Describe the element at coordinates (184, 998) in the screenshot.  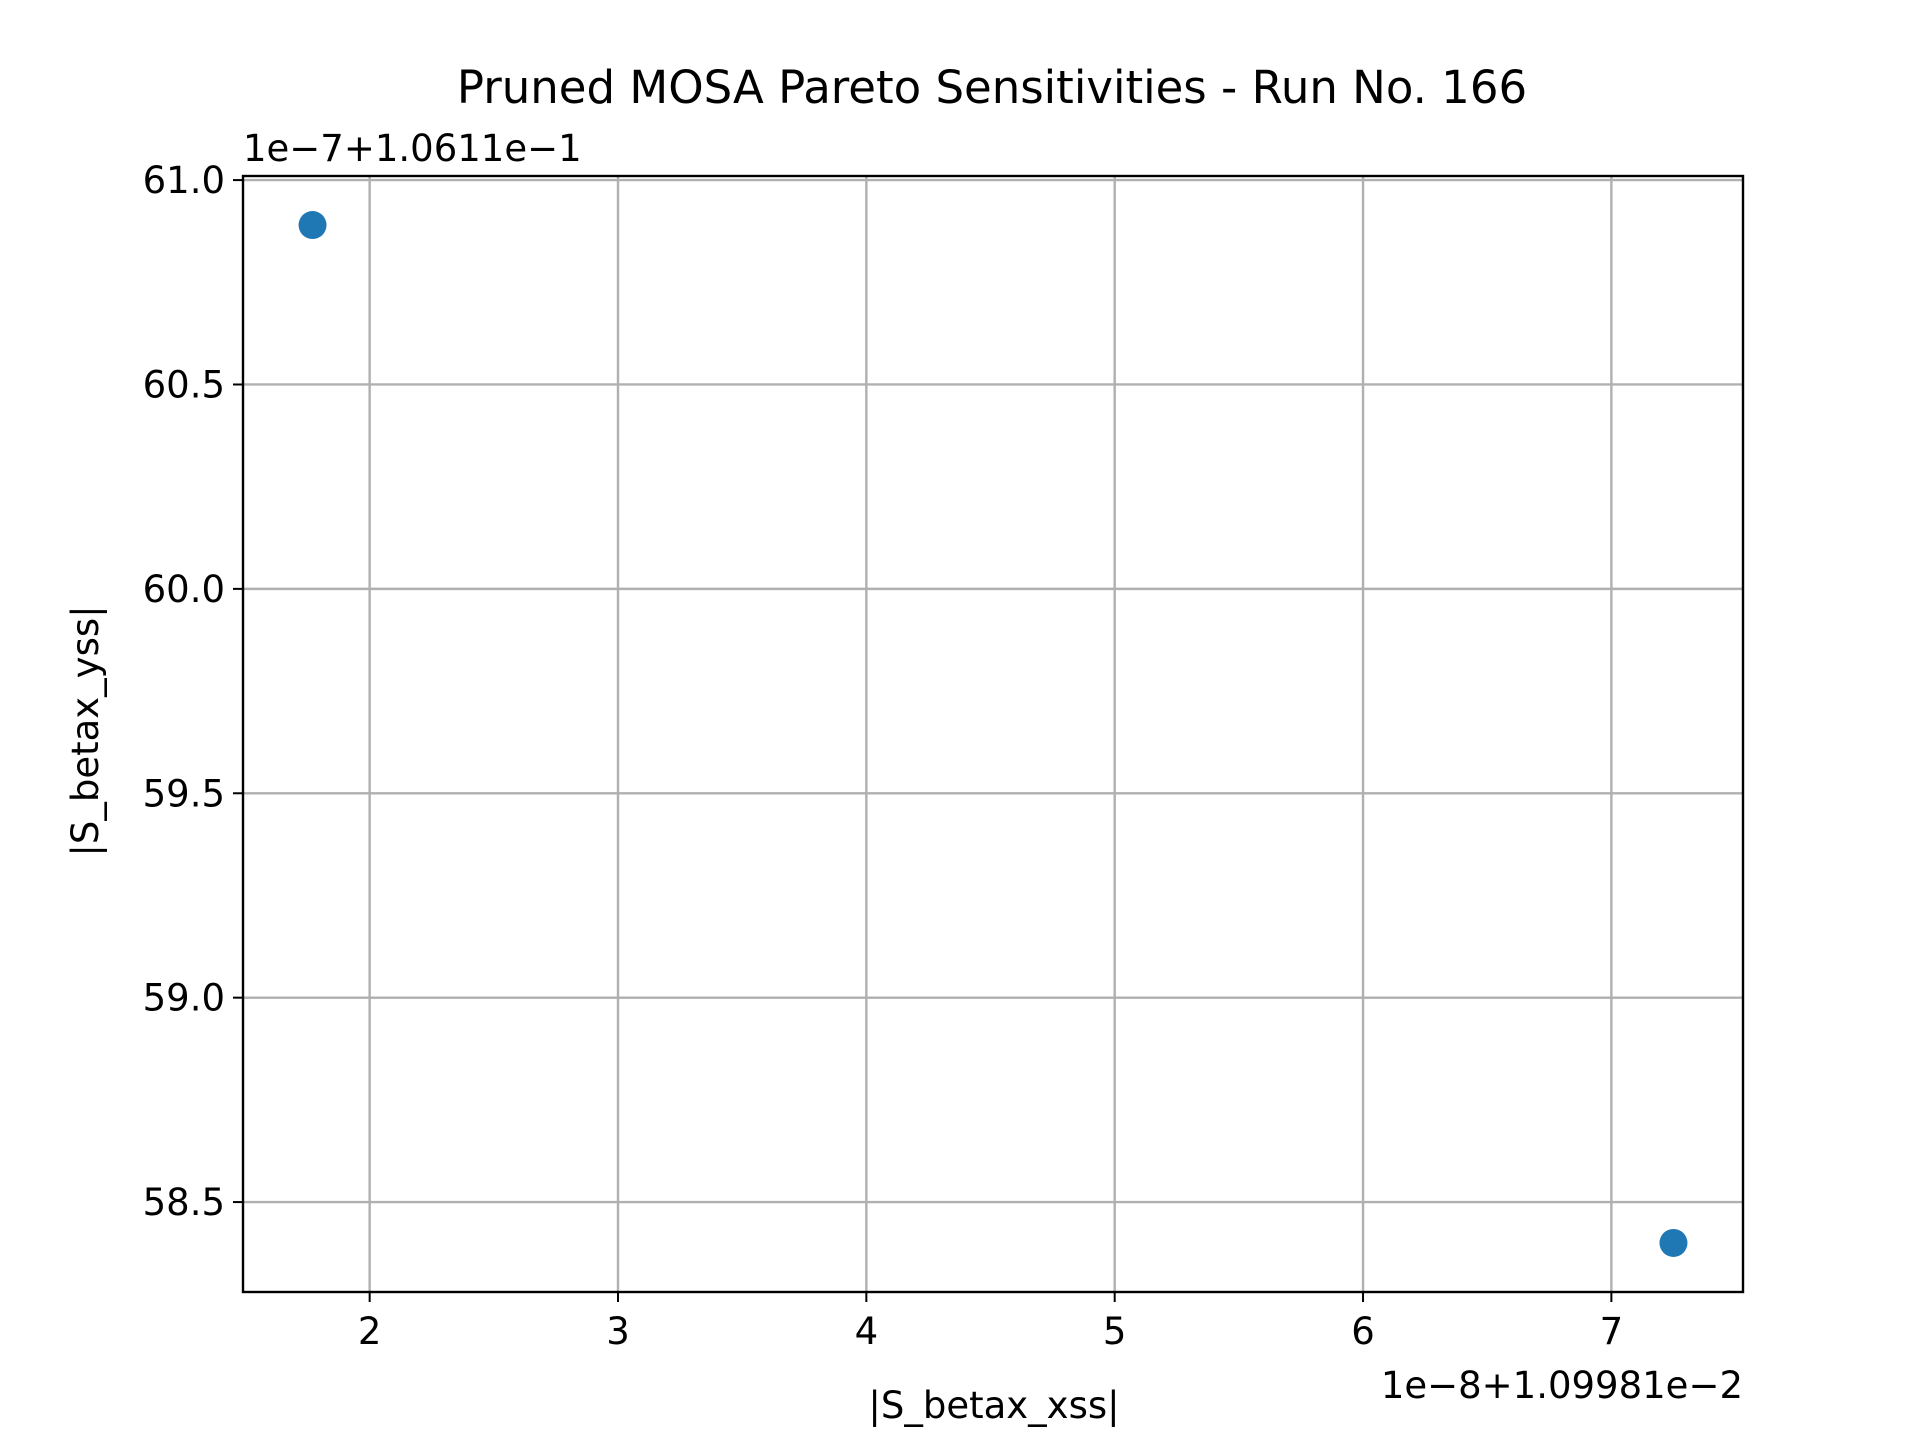
I see `y-tick-label: 59.0` at that location.